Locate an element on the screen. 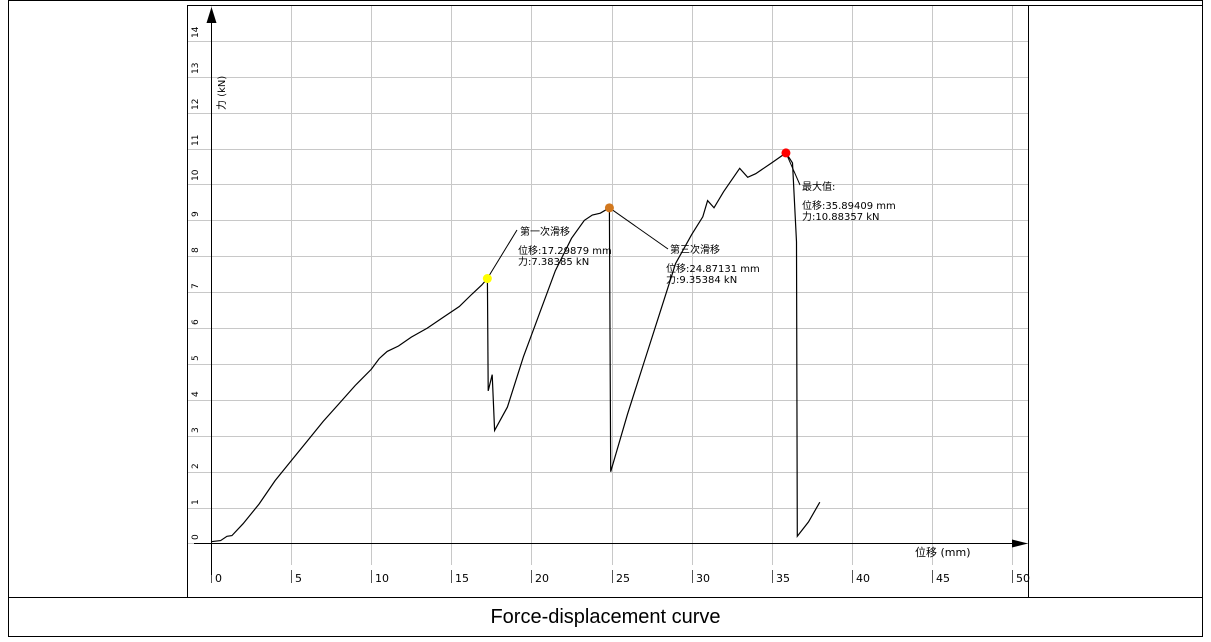 Image resolution: width=1211 pixels, height=642 pixels. x-tick-label: 5 is located at coordinates (298, 578).